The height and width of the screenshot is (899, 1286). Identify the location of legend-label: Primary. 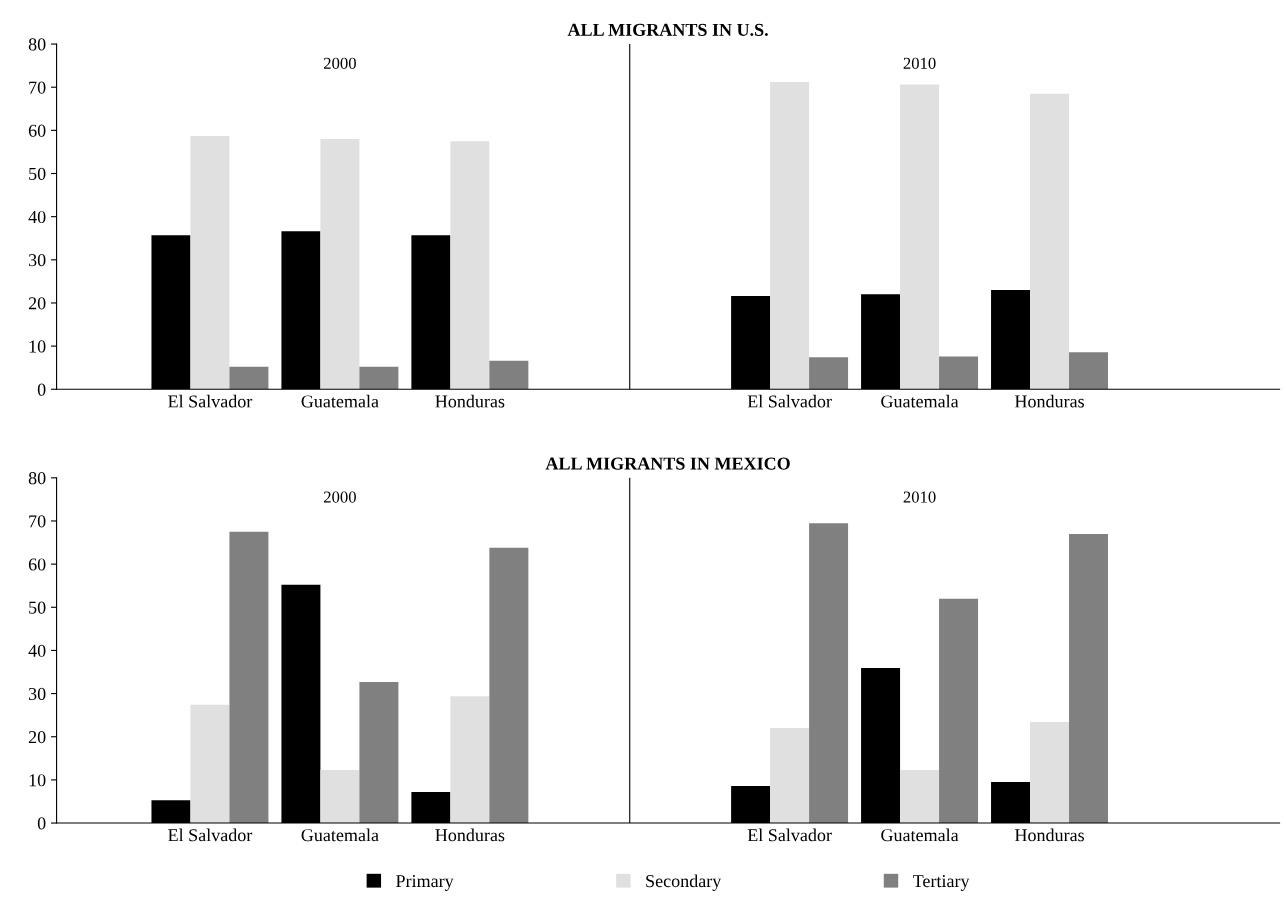
(425, 883).